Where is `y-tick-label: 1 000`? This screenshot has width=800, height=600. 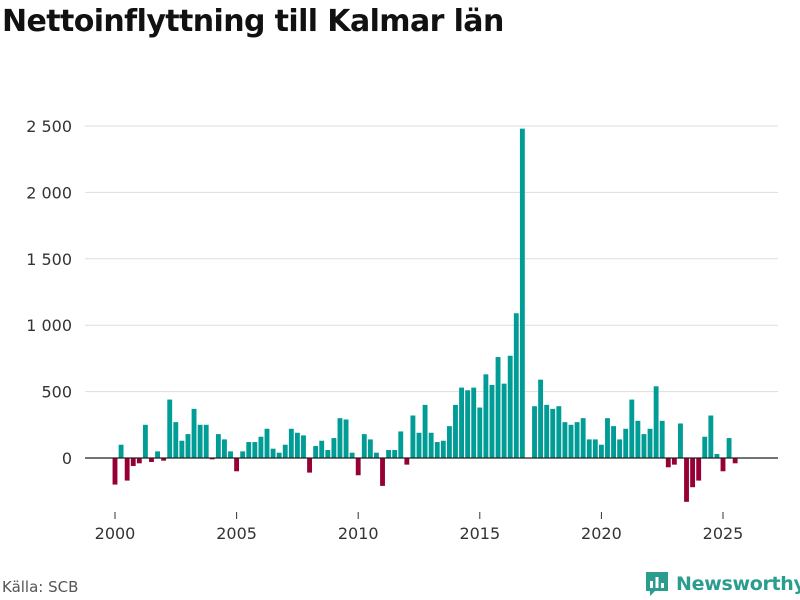 y-tick-label: 1 000 is located at coordinates (49, 325).